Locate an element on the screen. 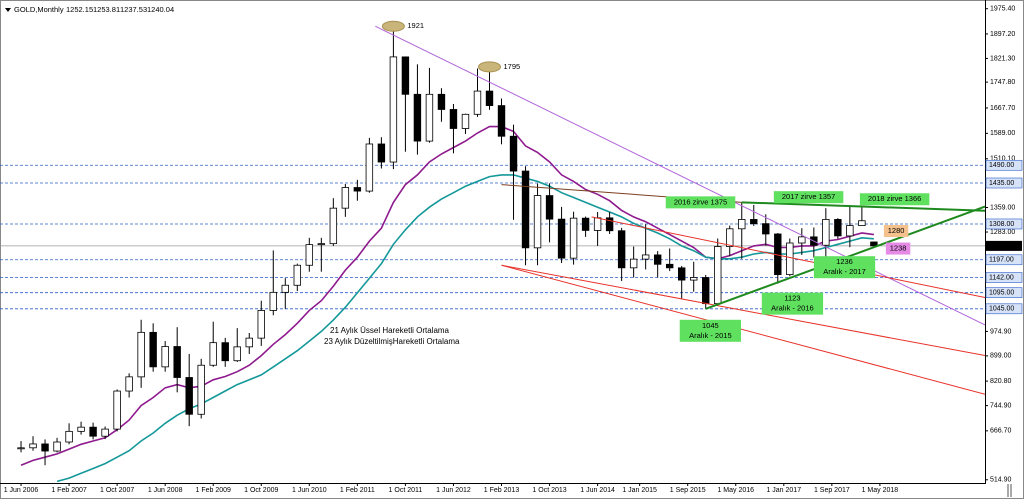 The image size is (1024, 499). x-tick-label: 1 Sep 2017 is located at coordinates (832, 490).